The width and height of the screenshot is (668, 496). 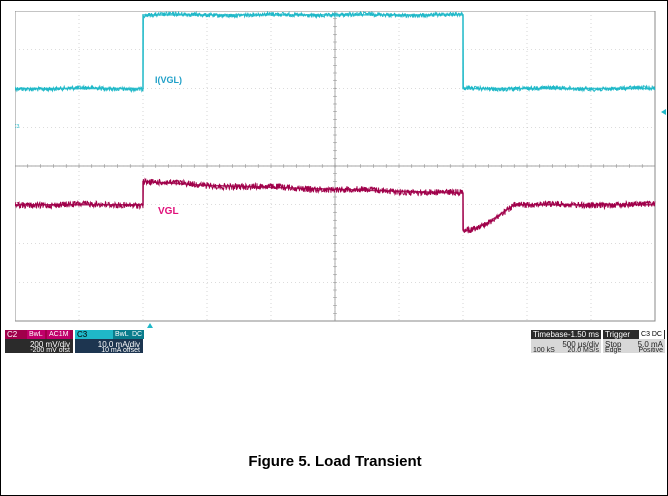 I want to click on c2-ground-marker: C2, so click(x=17, y=205).